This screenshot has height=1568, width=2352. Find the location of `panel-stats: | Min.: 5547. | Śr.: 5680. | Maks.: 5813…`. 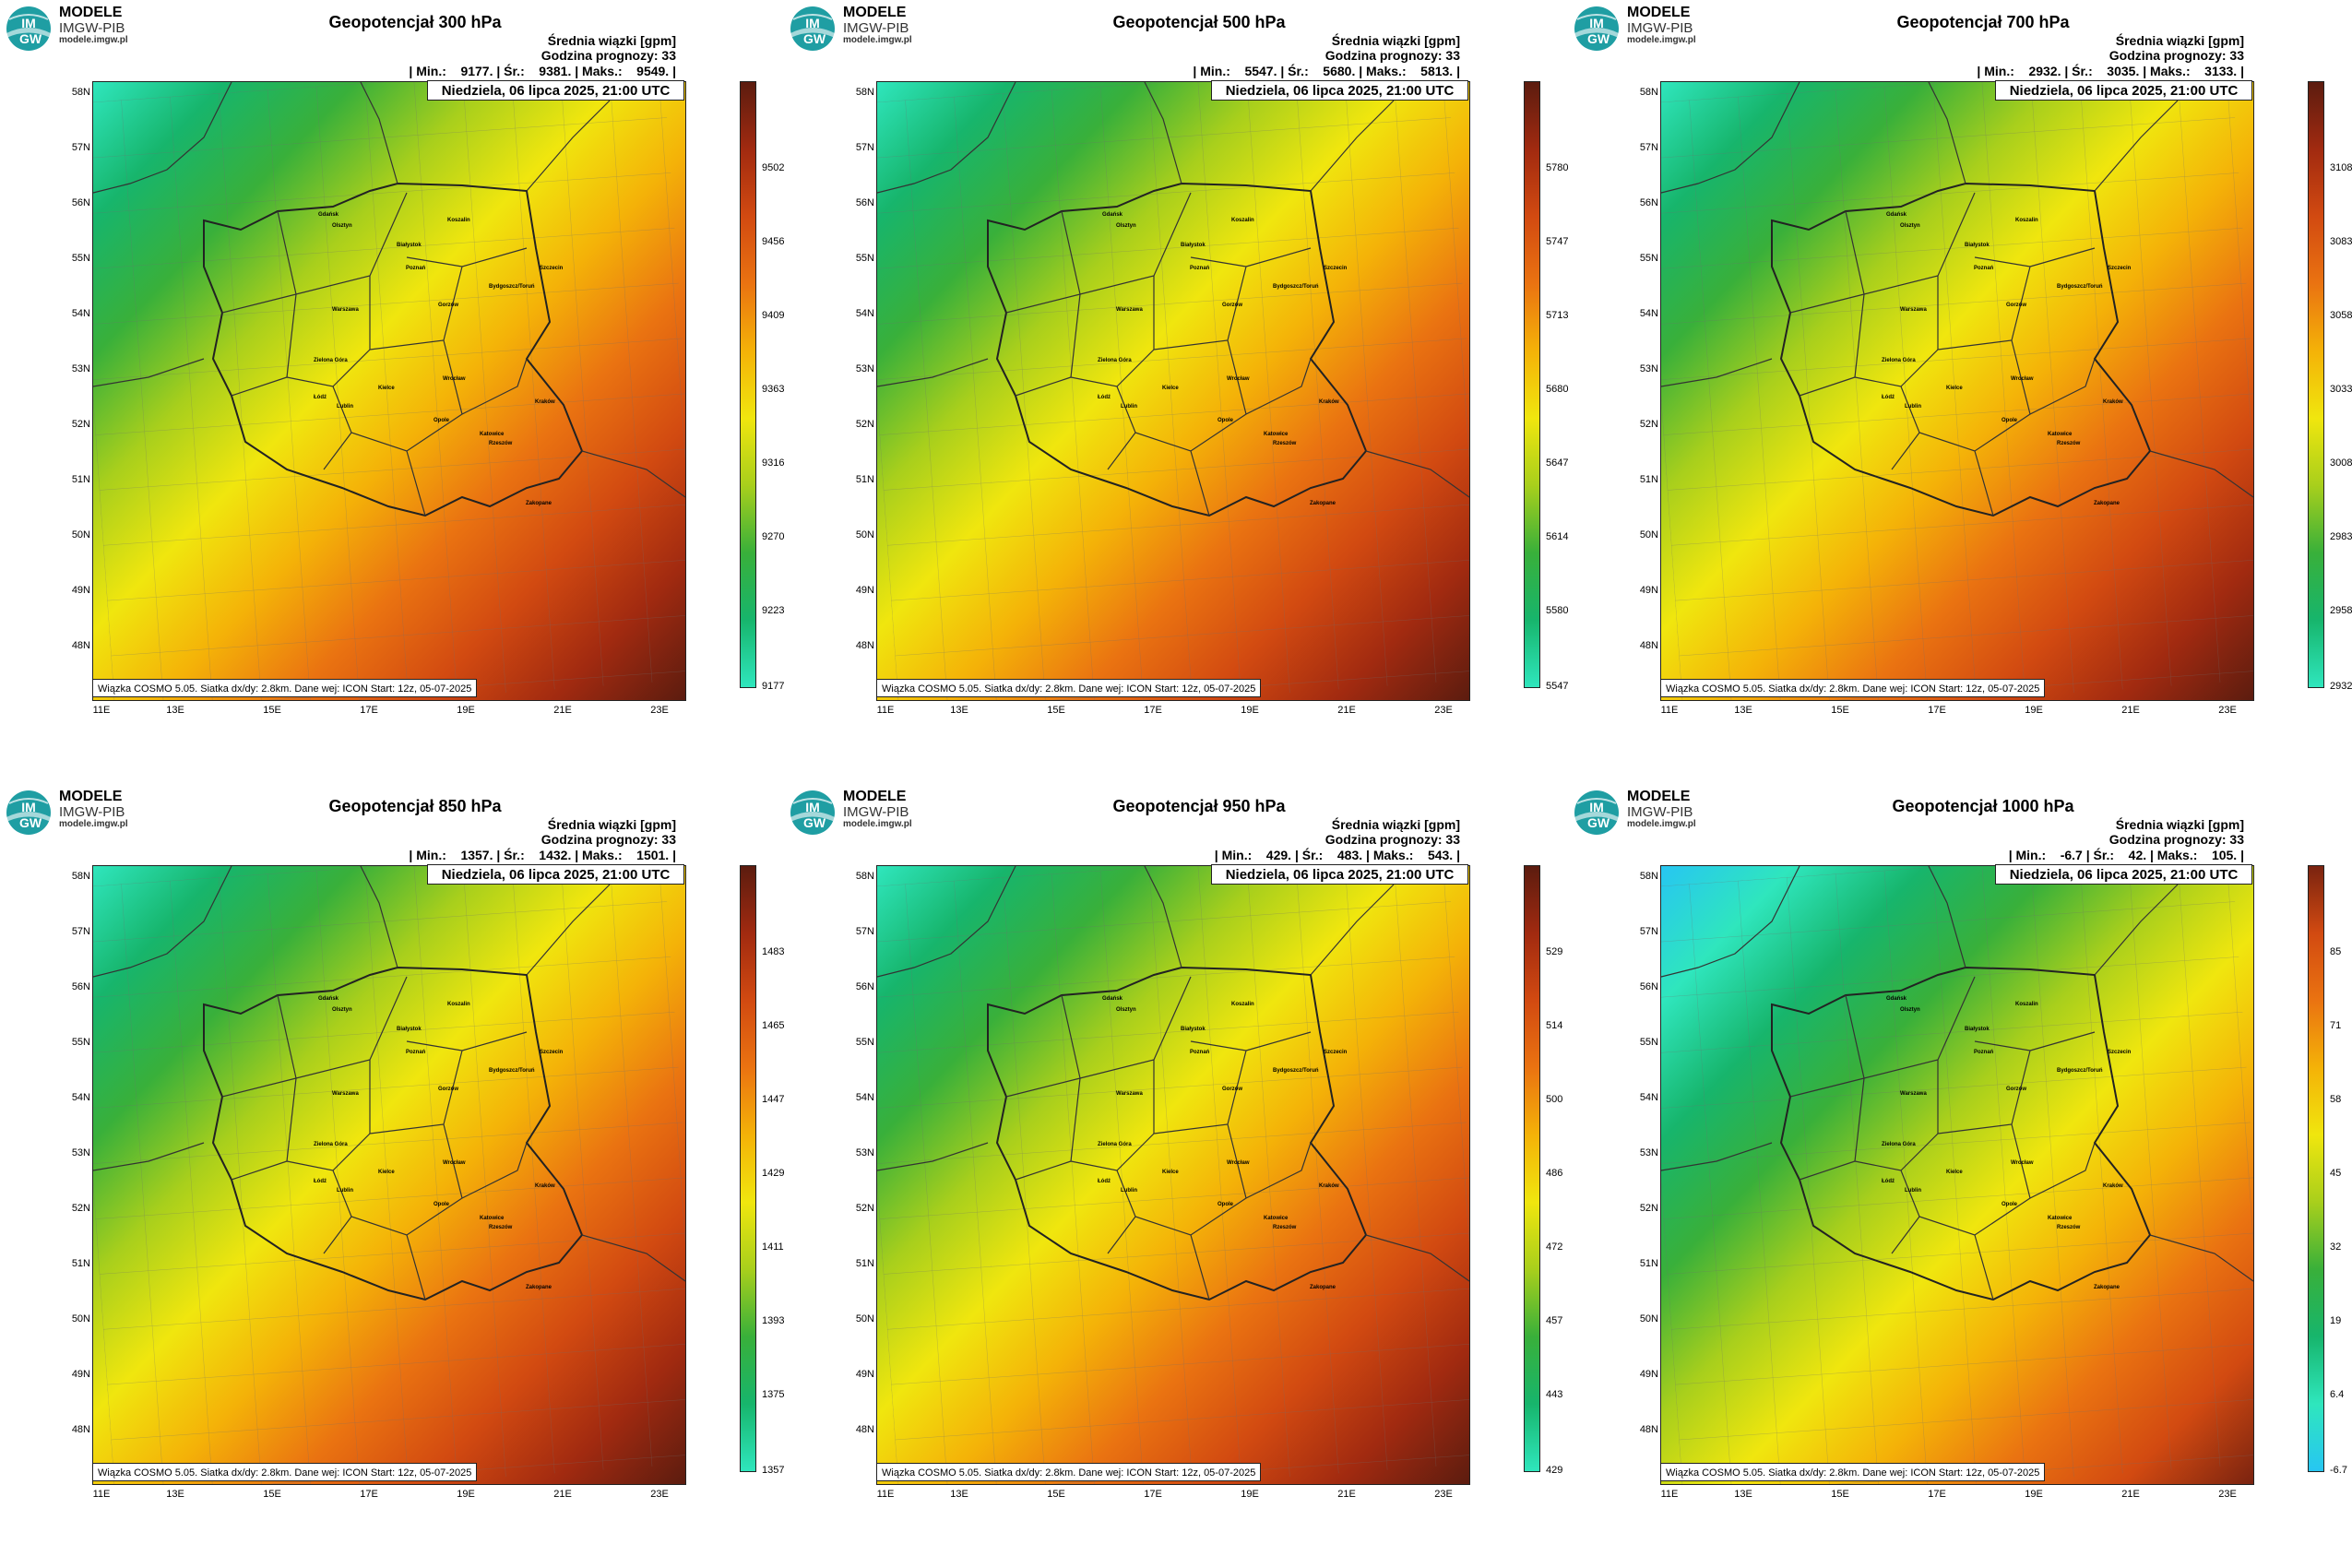

panel-stats: | Min.: 5547. | Śr.: 5680. | Maks.: 5813… is located at coordinates (1326, 71).